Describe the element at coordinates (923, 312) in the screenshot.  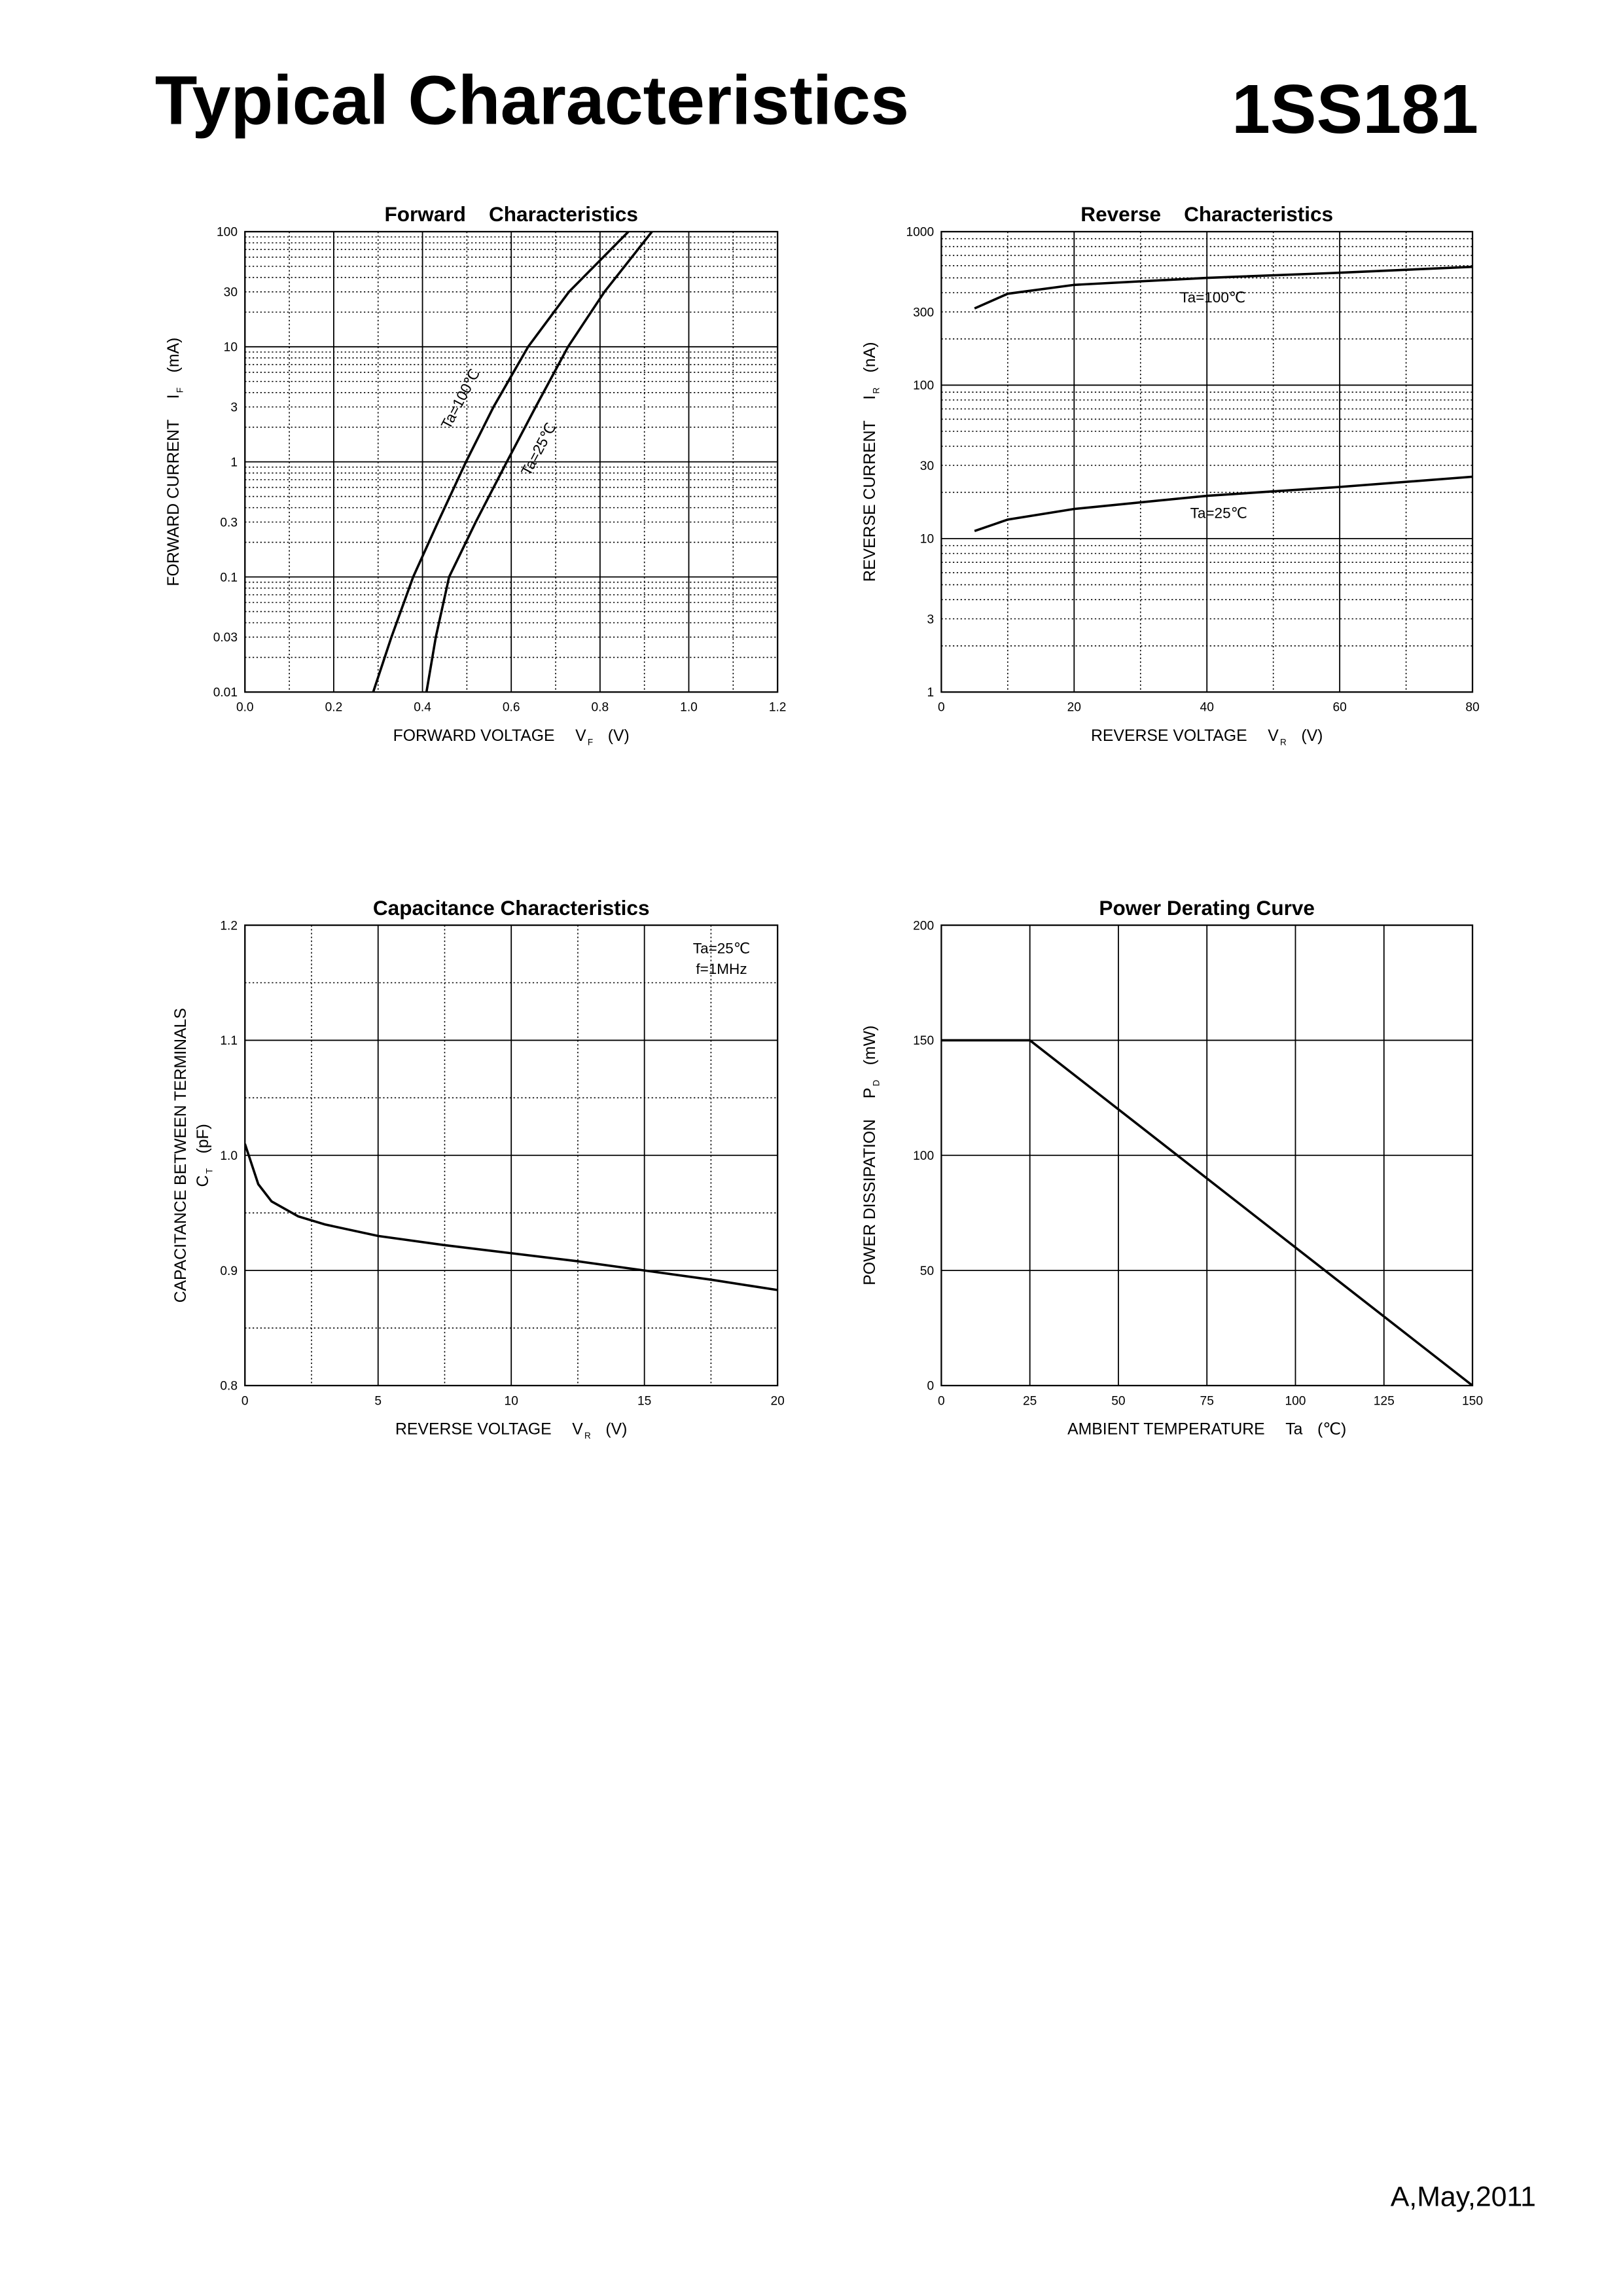
I see `y-tick-label: 300` at that location.